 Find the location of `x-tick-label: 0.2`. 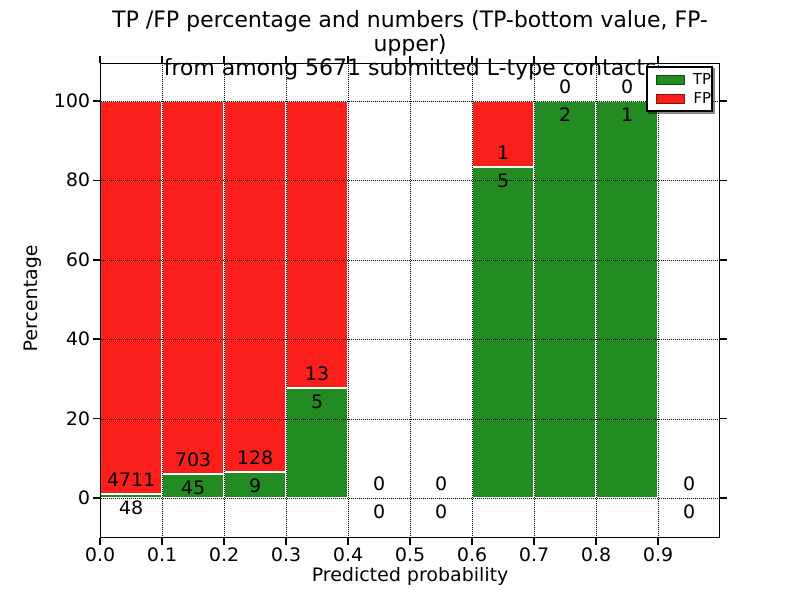

x-tick-label: 0.2 is located at coordinates (224, 555).